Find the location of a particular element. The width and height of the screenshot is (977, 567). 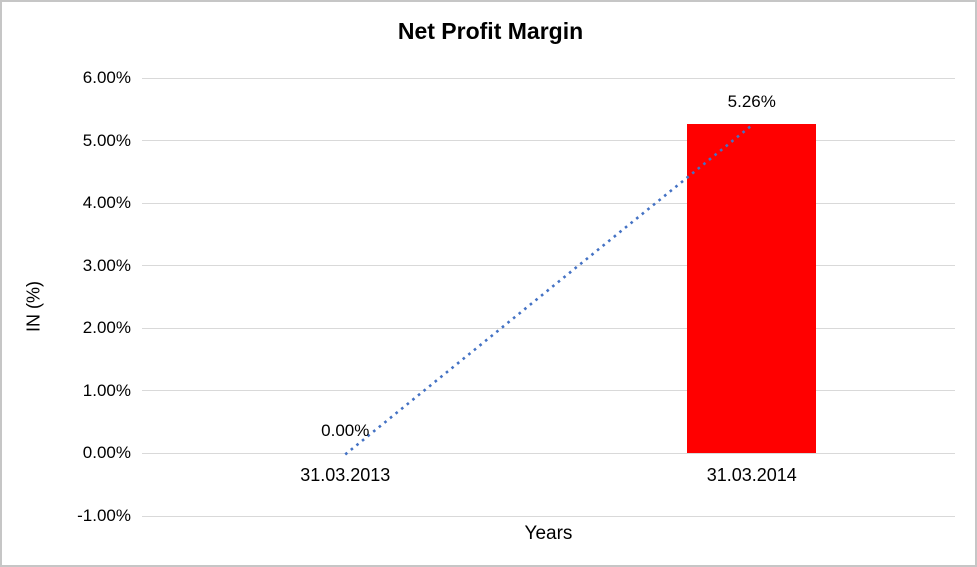

xtick-label: 31.03.2013 is located at coordinates (345, 475).